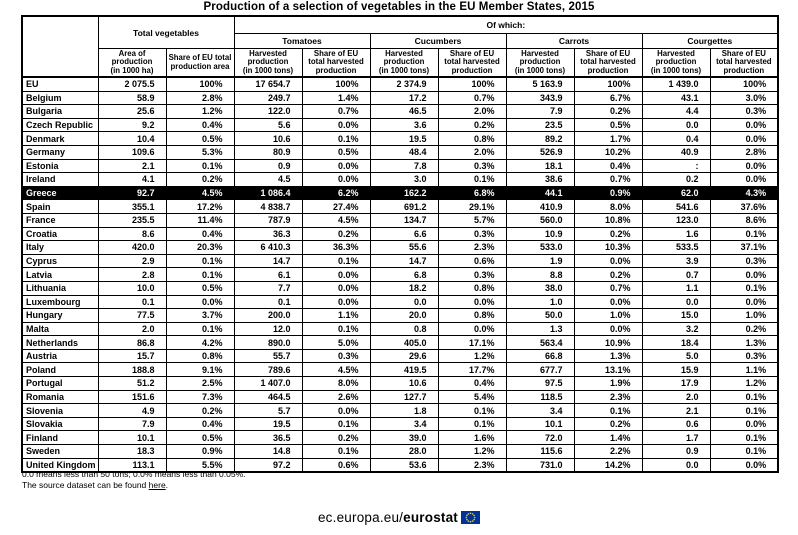 Image resolution: width=798 pixels, height=535 pixels. Describe the element at coordinates (336, 193) in the screenshot. I see `value-cell: 6.2%` at that location.